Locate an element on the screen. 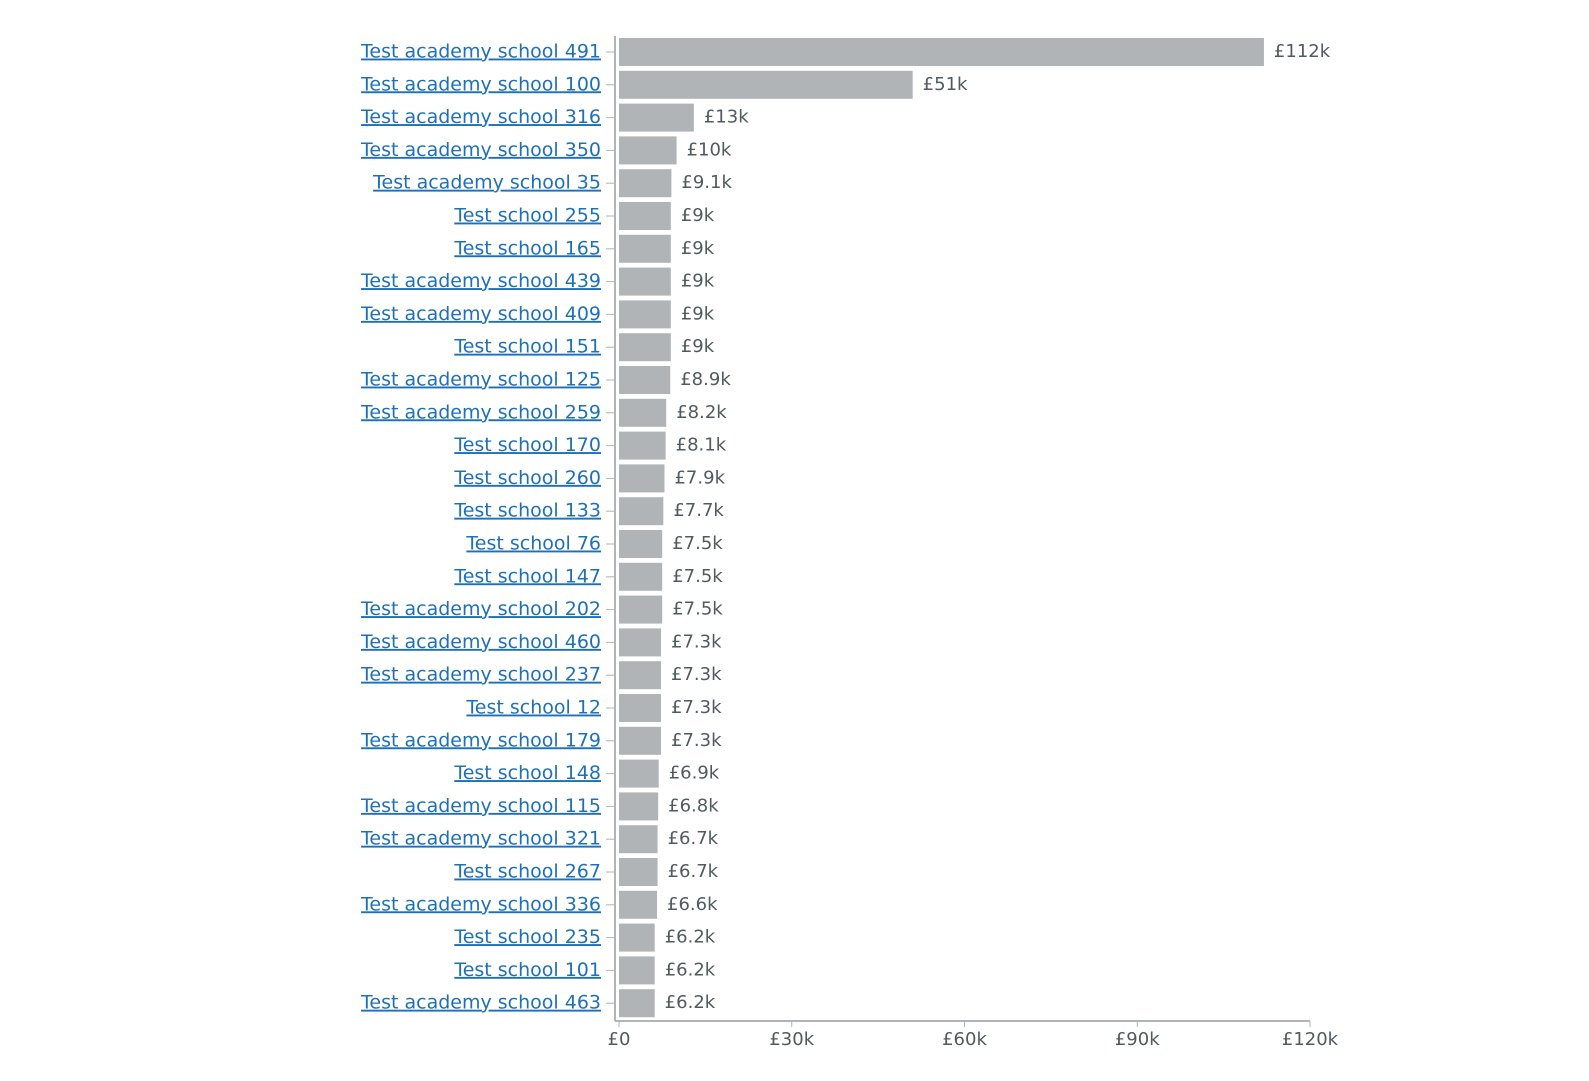 The height and width of the screenshot is (1081, 1589). category-link: Test academy school 460 is located at coordinates (480, 642).